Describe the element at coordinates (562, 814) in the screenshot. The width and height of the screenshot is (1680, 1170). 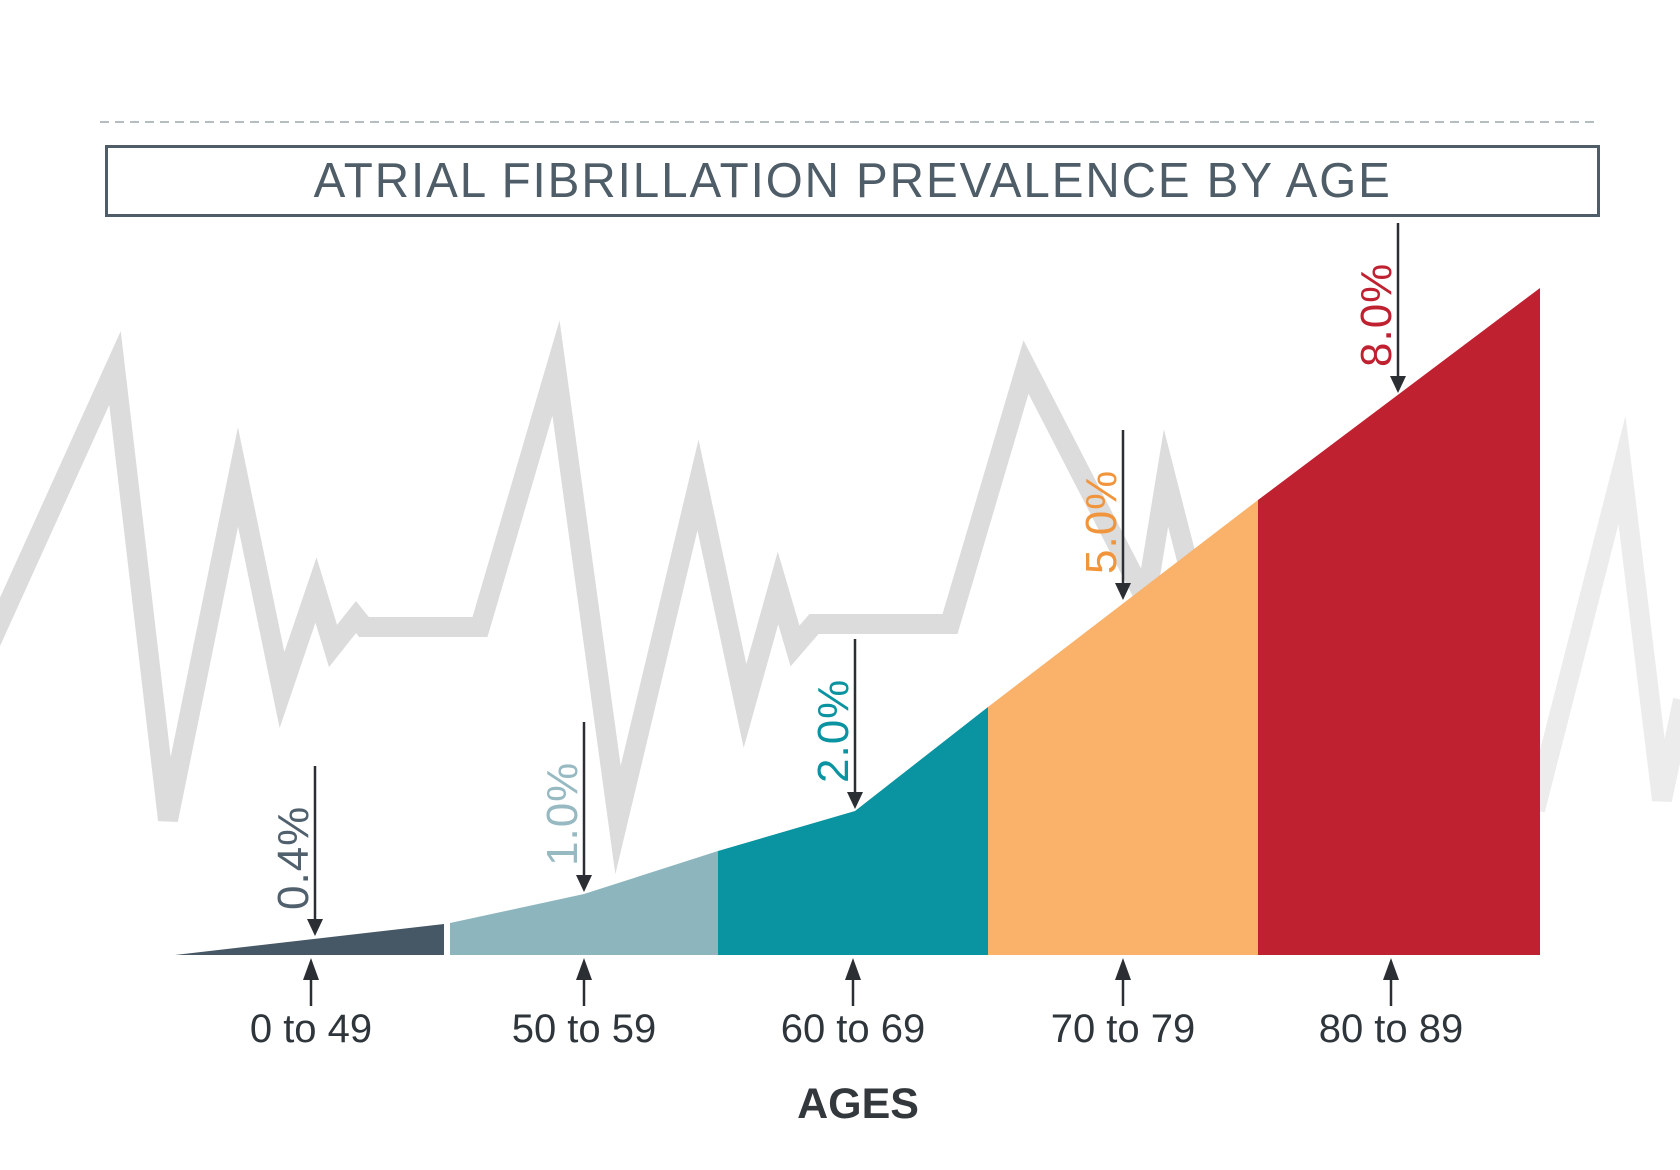
I see `value-label-1.0%: 1.0%` at that location.